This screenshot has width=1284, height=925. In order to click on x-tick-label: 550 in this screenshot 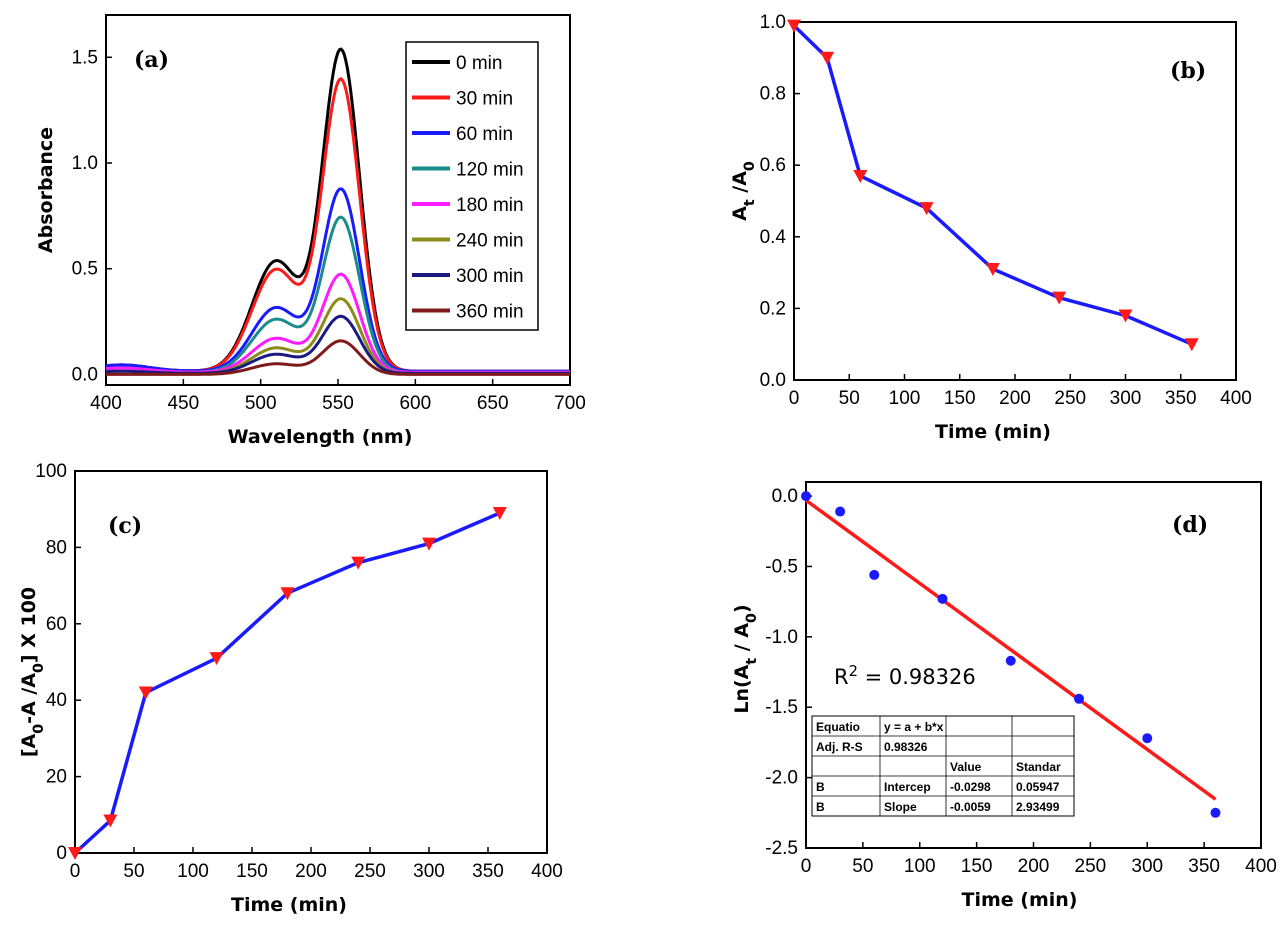, I will do `click(338, 403)`.